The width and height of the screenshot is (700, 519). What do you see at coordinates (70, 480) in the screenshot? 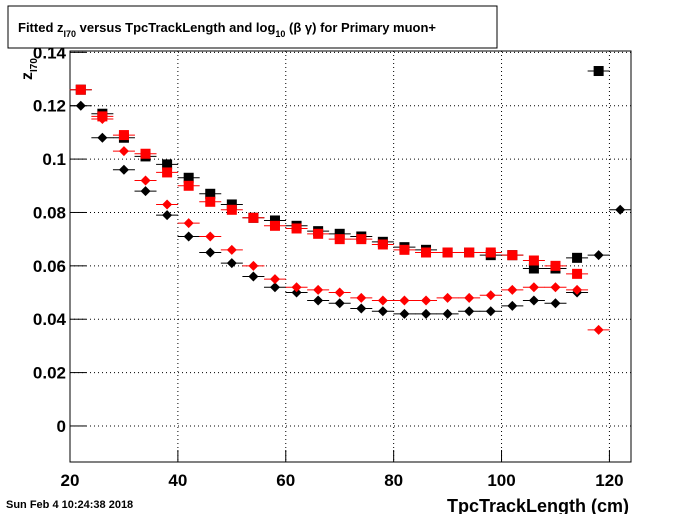
I see `x-tick-label: 20` at bounding box center [70, 480].